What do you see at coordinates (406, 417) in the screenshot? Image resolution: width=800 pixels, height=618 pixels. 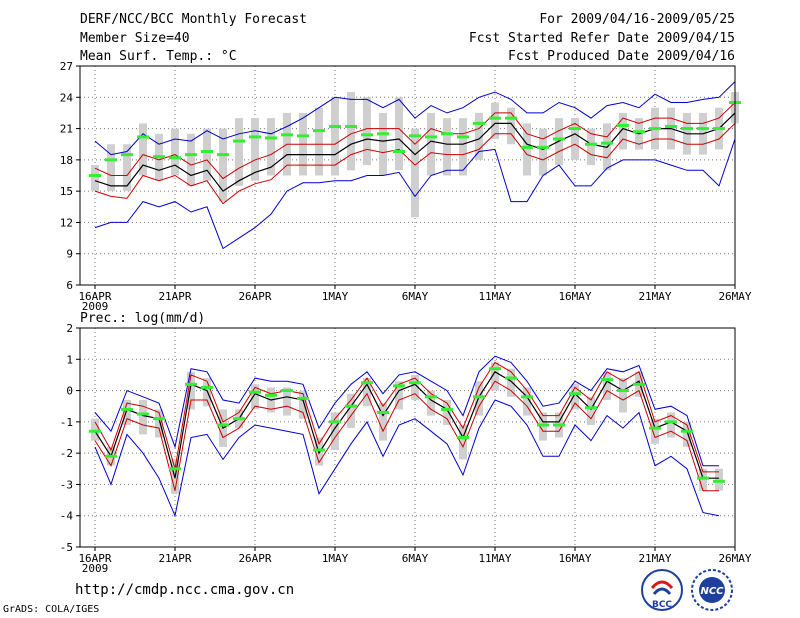 I see `p2-upper-spread-line` at bounding box center [406, 417].